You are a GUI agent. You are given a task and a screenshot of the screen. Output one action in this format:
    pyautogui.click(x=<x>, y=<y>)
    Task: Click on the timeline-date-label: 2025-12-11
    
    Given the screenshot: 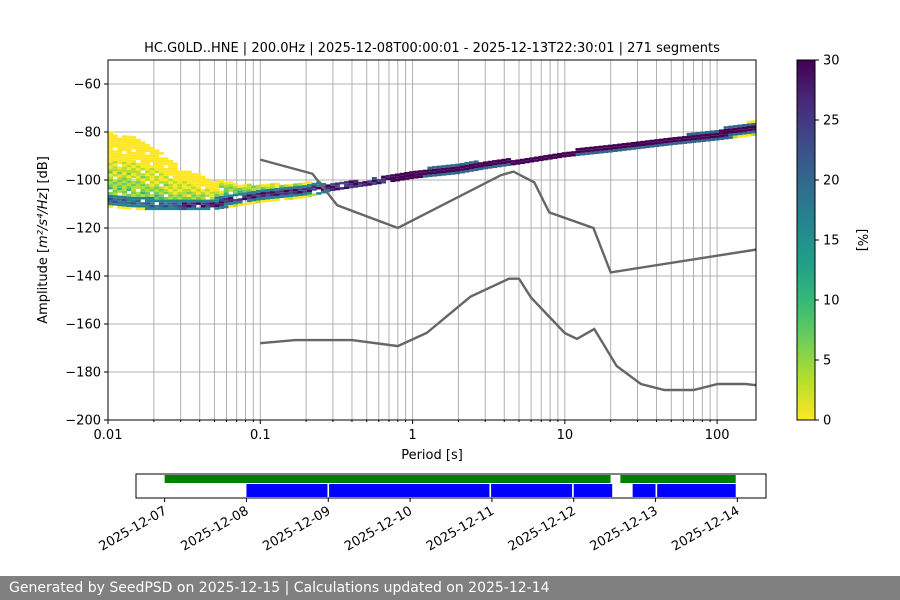 What is the action you would take?
    pyautogui.click(x=460, y=529)
    